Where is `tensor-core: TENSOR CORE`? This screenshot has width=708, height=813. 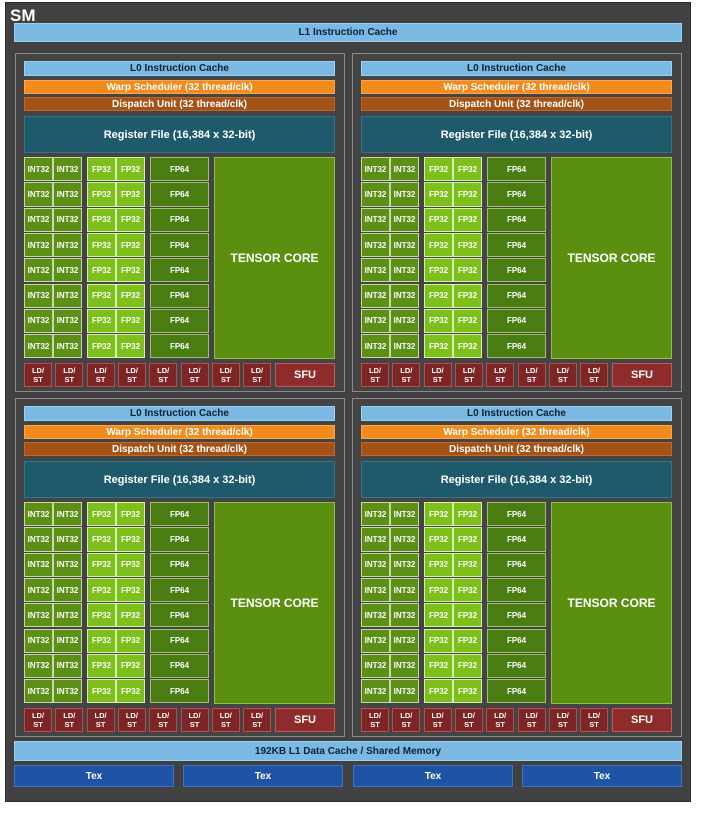 tensor-core: TENSOR CORE is located at coordinates (611, 258).